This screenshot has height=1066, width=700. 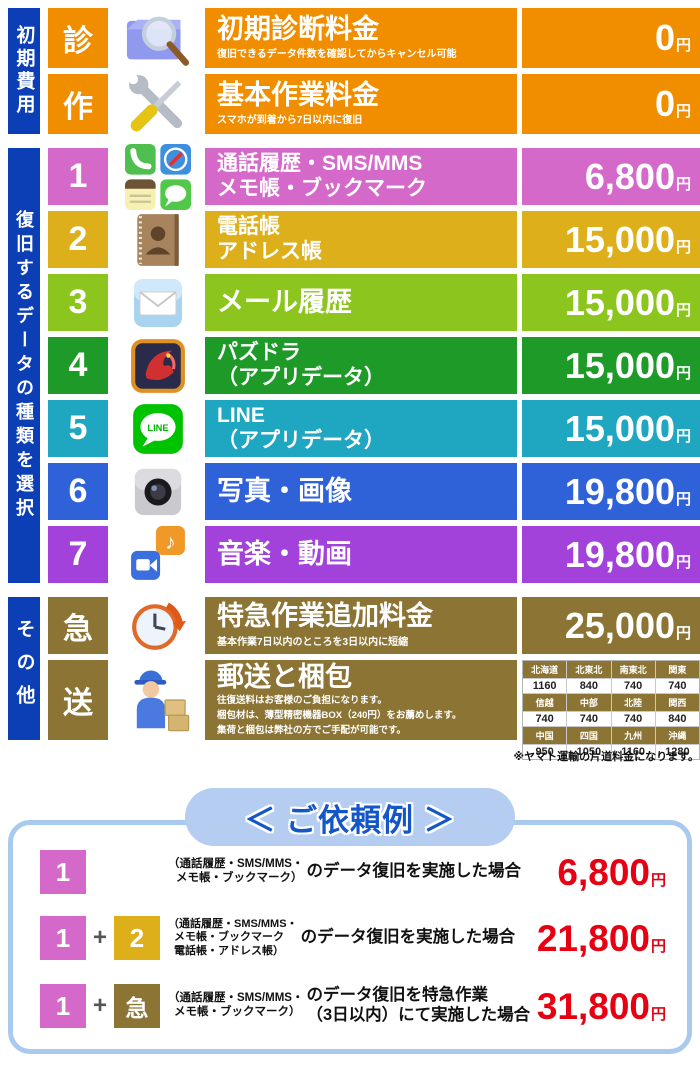 I want to click on shipping-note: ※ヤマト運輸の片道料金になります。, so click(x=606, y=757).